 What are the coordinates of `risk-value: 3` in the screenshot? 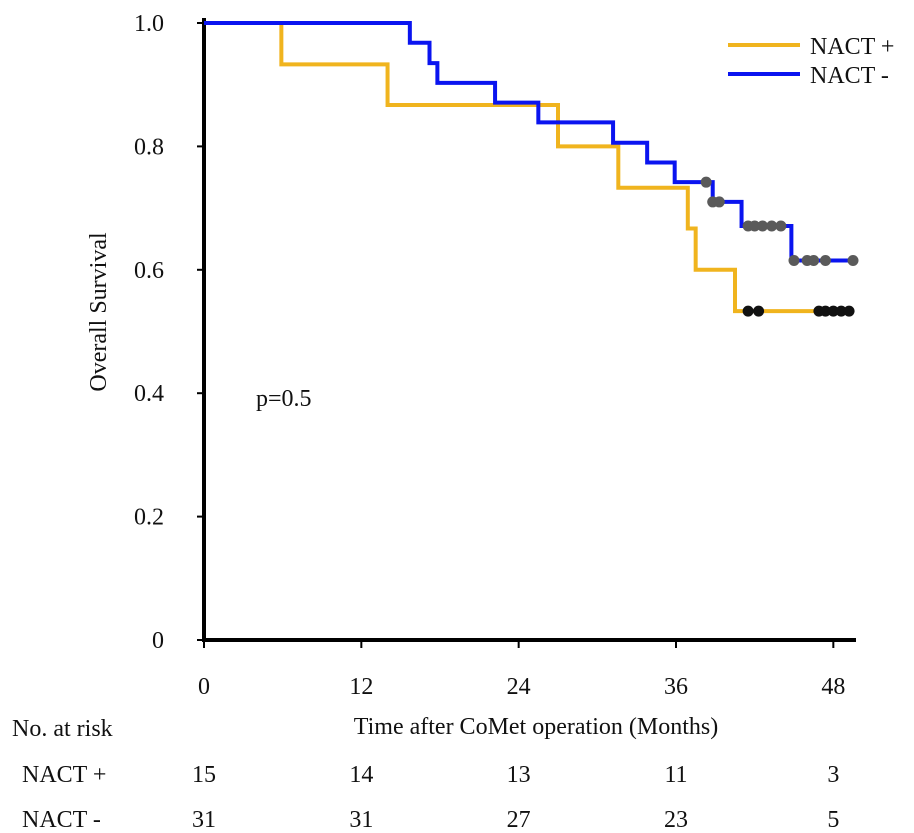 It's located at (833, 775).